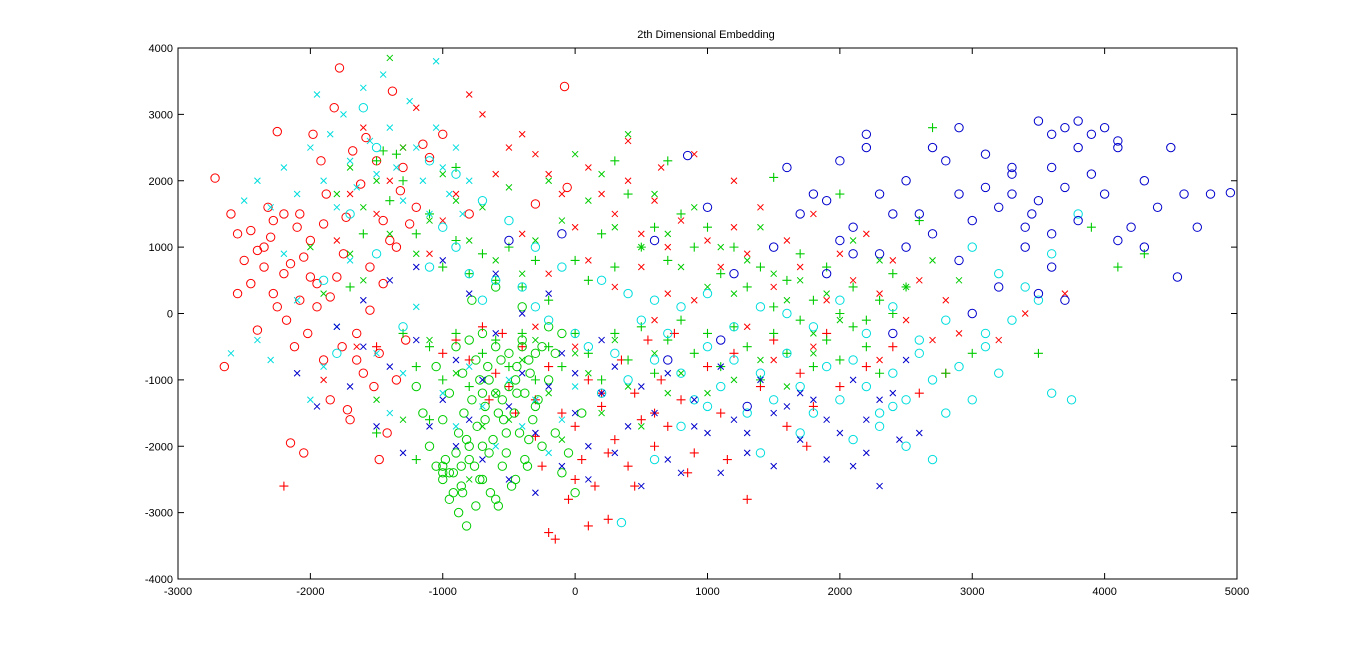 The height and width of the screenshot is (652, 1367). What do you see at coordinates (706, 35) in the screenshot?
I see `chart-title: 2th Dimensional Embedding` at bounding box center [706, 35].